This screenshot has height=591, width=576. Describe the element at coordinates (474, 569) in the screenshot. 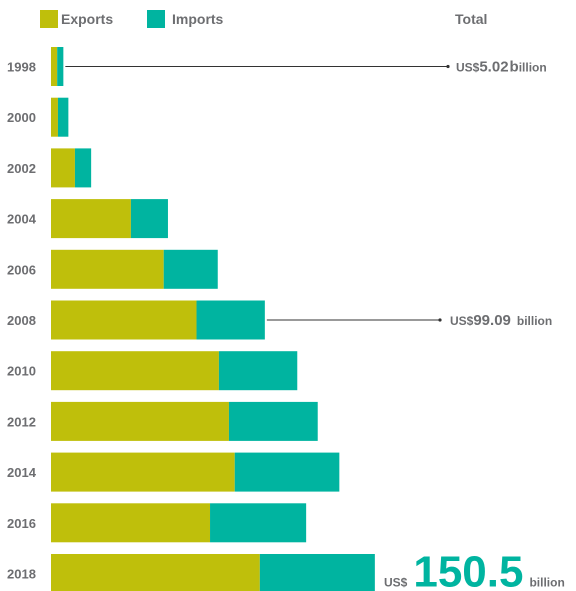

I see `annotation-2018: US$ 150.5 billion` at that location.